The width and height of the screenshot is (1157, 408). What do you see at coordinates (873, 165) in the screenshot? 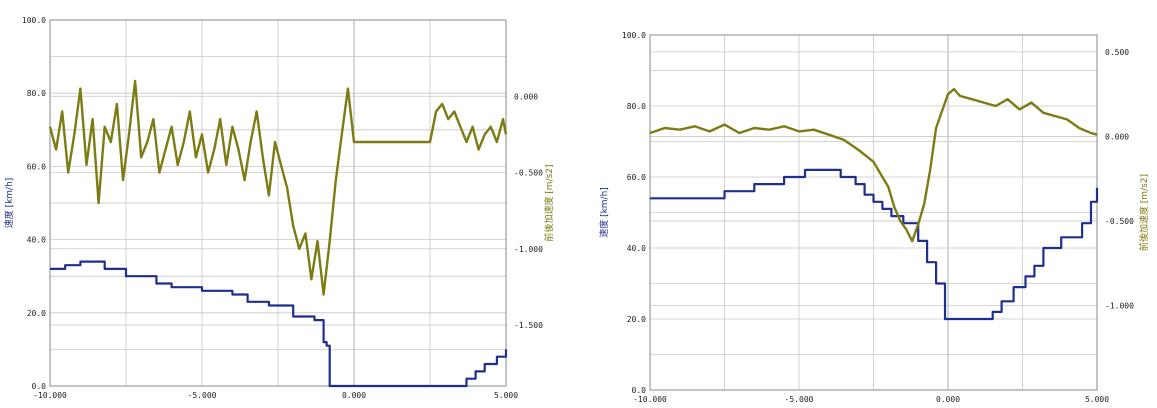
I see `acceleration-series-line` at bounding box center [873, 165].